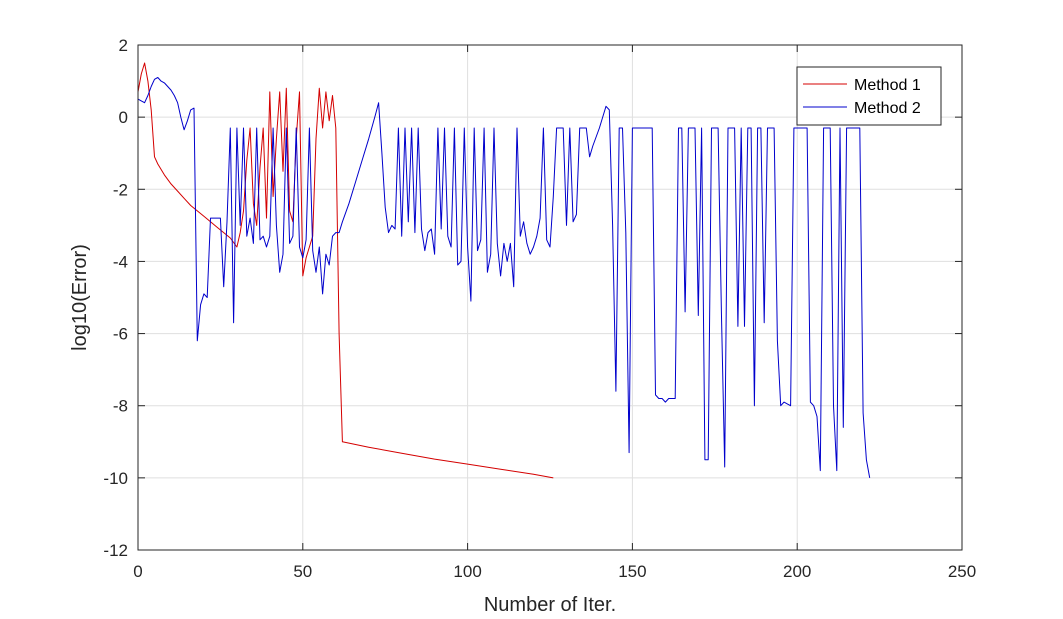  I want to click on y-tick-label: -2, so click(120, 189).